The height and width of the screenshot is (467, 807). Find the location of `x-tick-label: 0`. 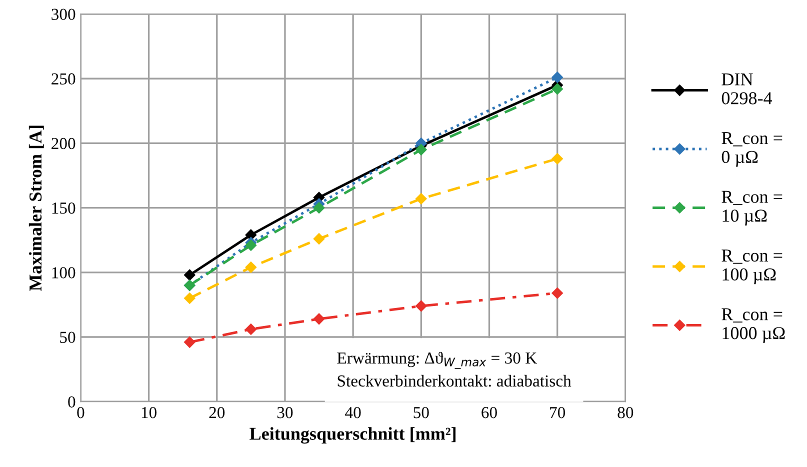

x-tick-label: 0 is located at coordinates (80, 412).